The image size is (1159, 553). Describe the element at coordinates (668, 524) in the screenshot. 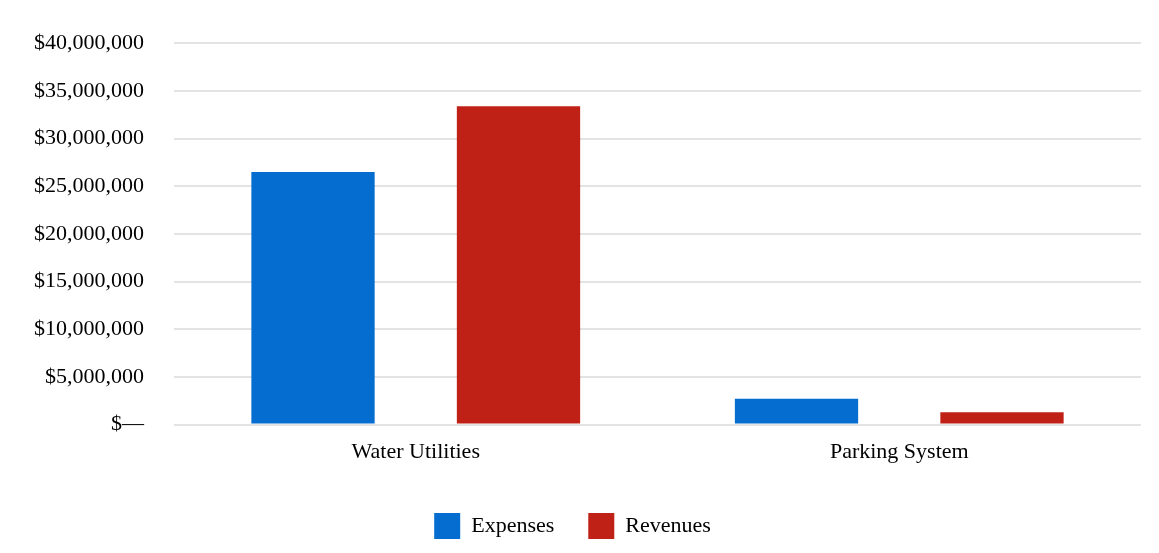

I see `legend-label: Revenues` at that location.